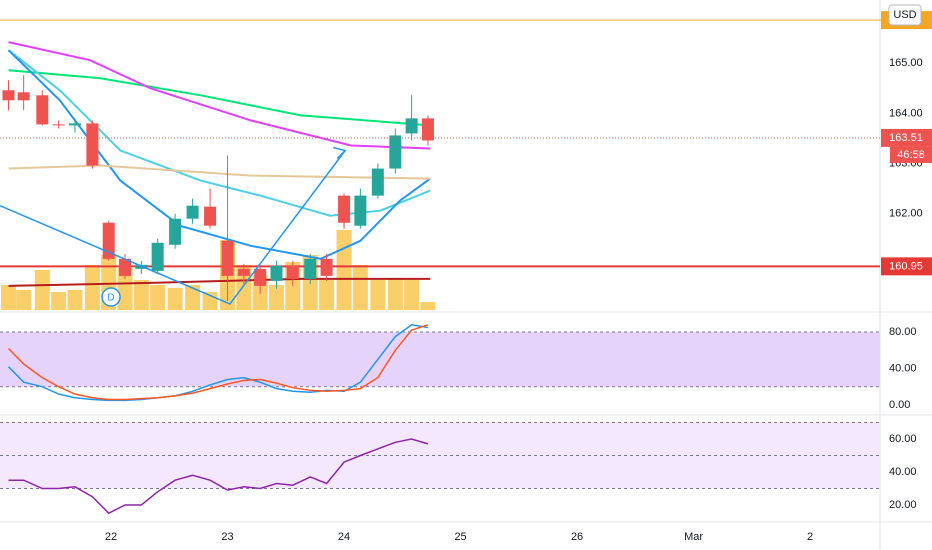 The height and width of the screenshot is (550, 932). I want to click on x-tick-label: 22, so click(111, 537).